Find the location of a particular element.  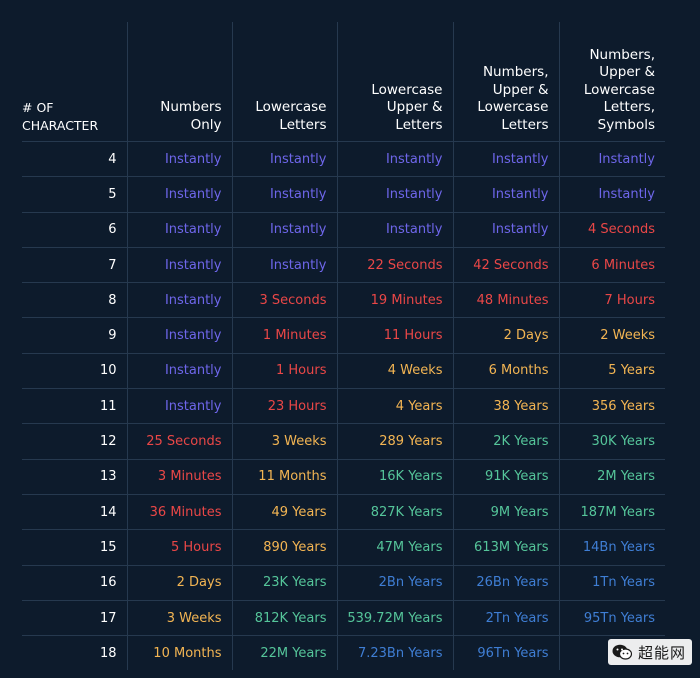

crack-time-cell: 6 Months is located at coordinates (505, 371).